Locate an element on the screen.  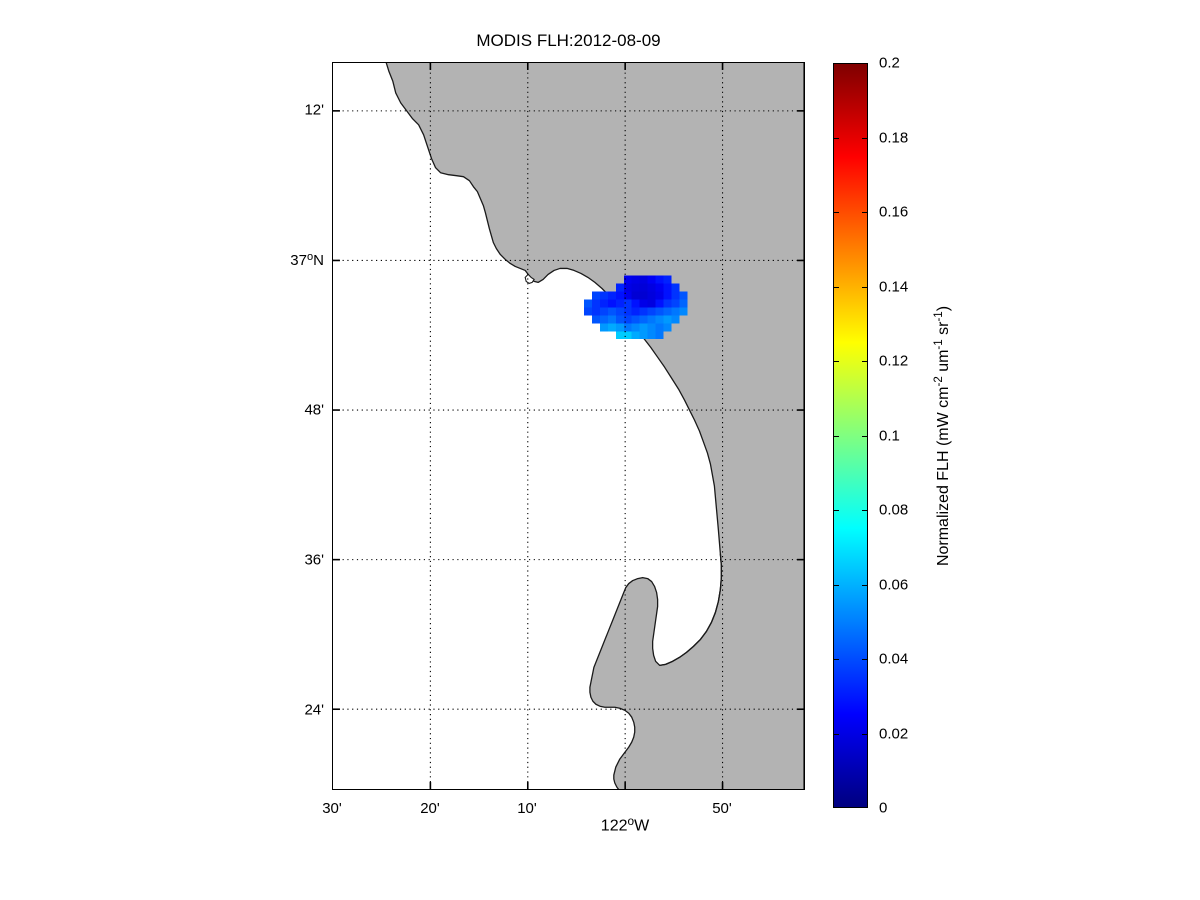
ytick-label-24min: 24' is located at coordinates (314, 710).